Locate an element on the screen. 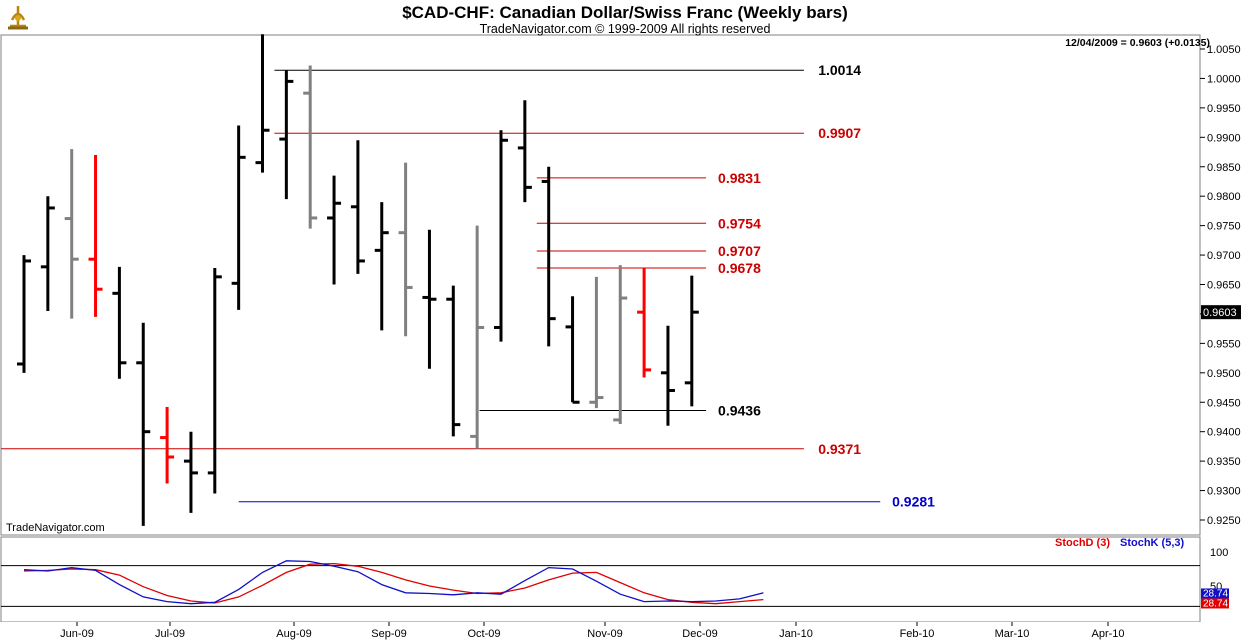 This screenshot has width=1250, height=643. date-axis-strip is located at coordinates (625, 632).